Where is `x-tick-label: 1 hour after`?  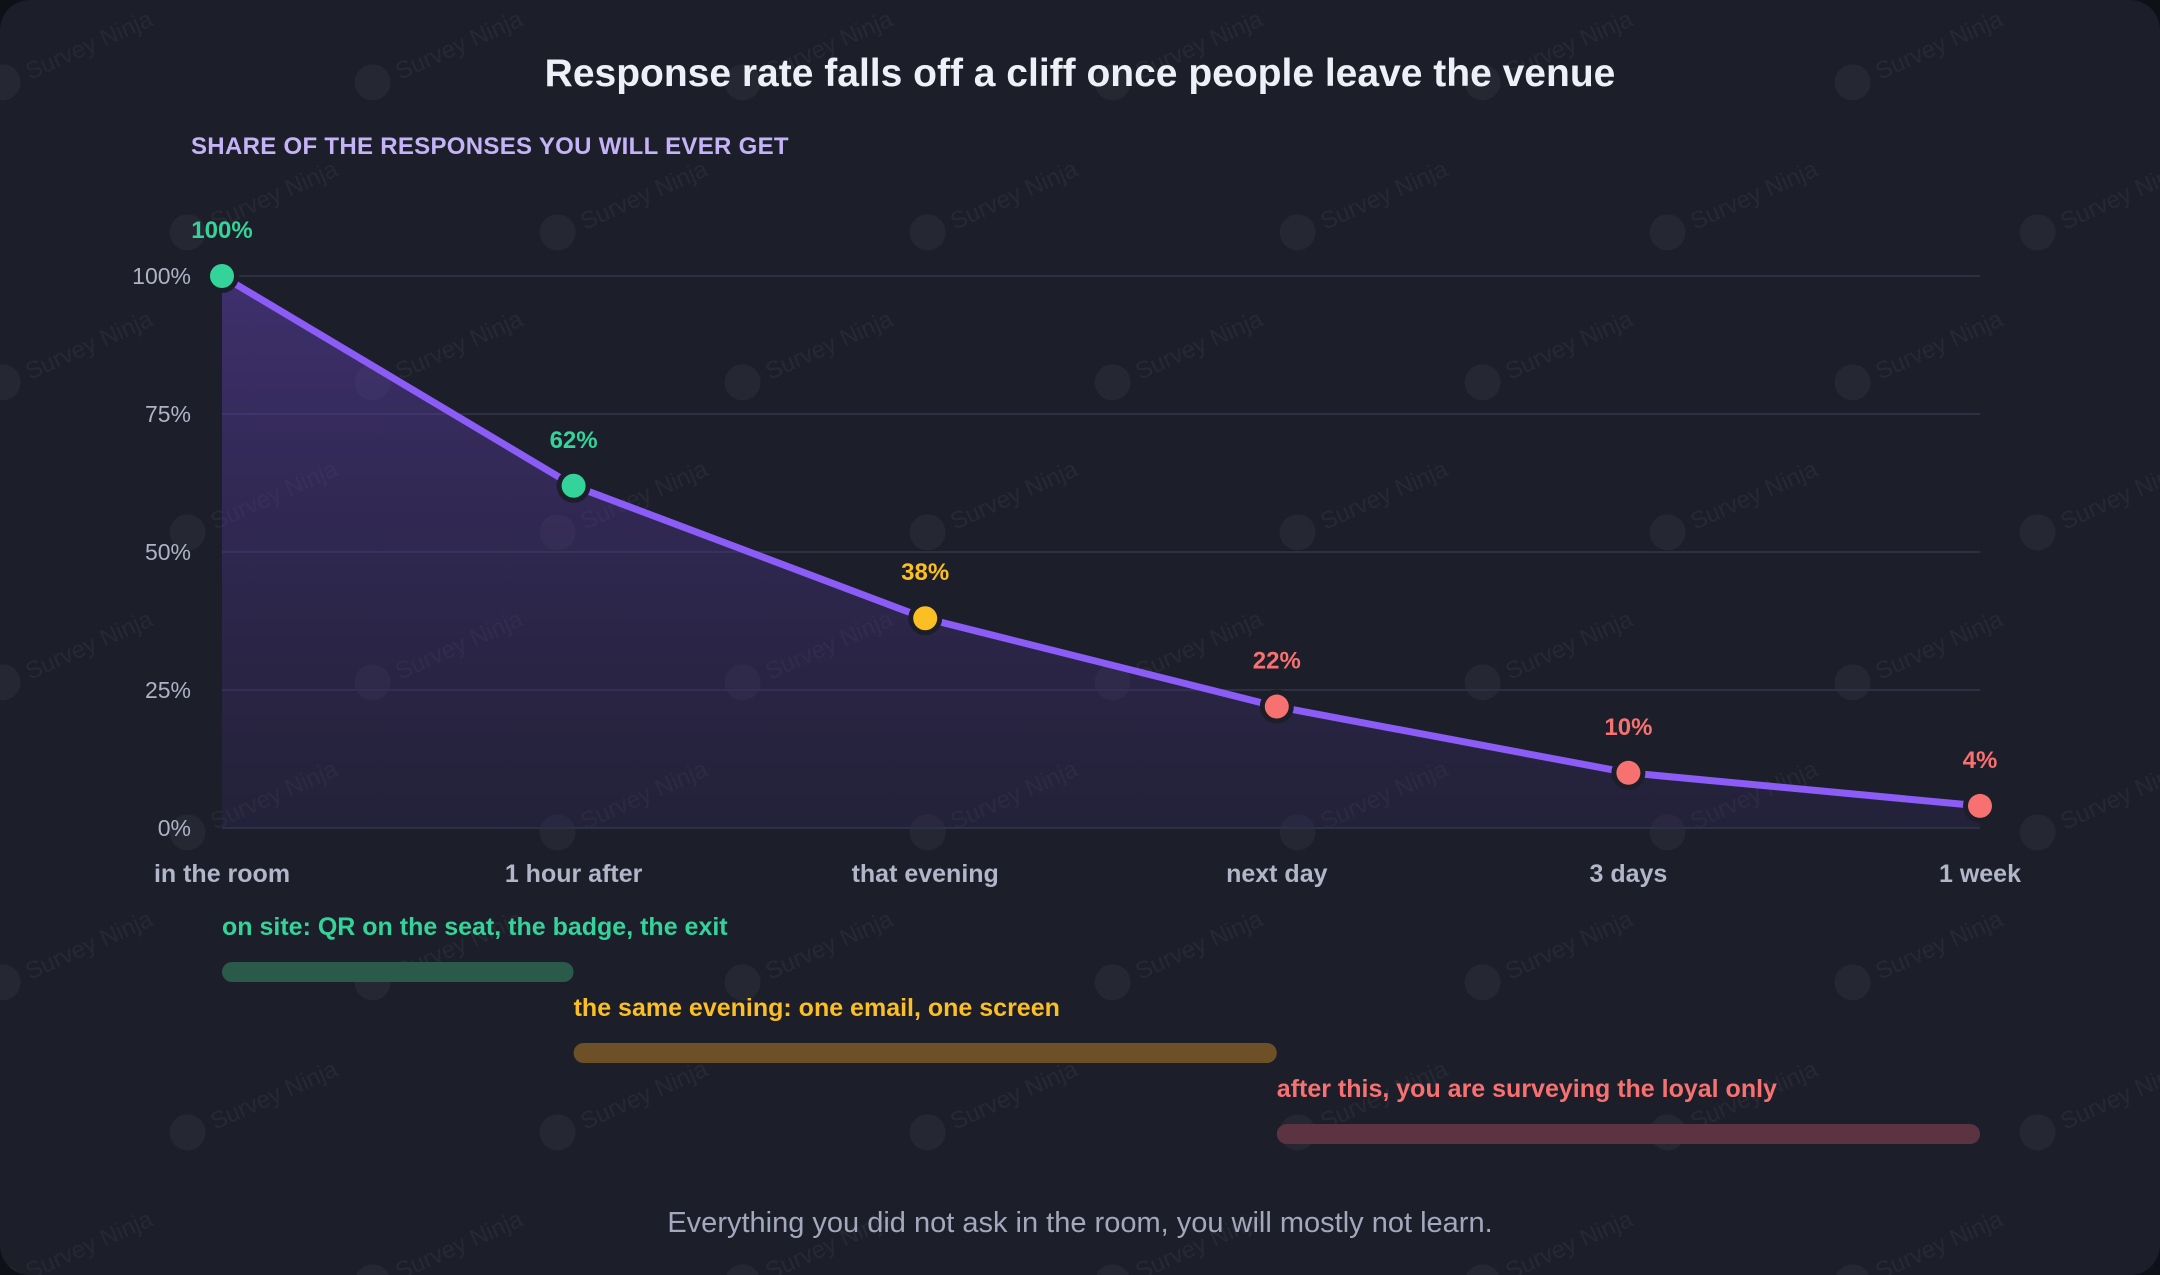
x-tick-label: 1 hour after is located at coordinates (574, 874).